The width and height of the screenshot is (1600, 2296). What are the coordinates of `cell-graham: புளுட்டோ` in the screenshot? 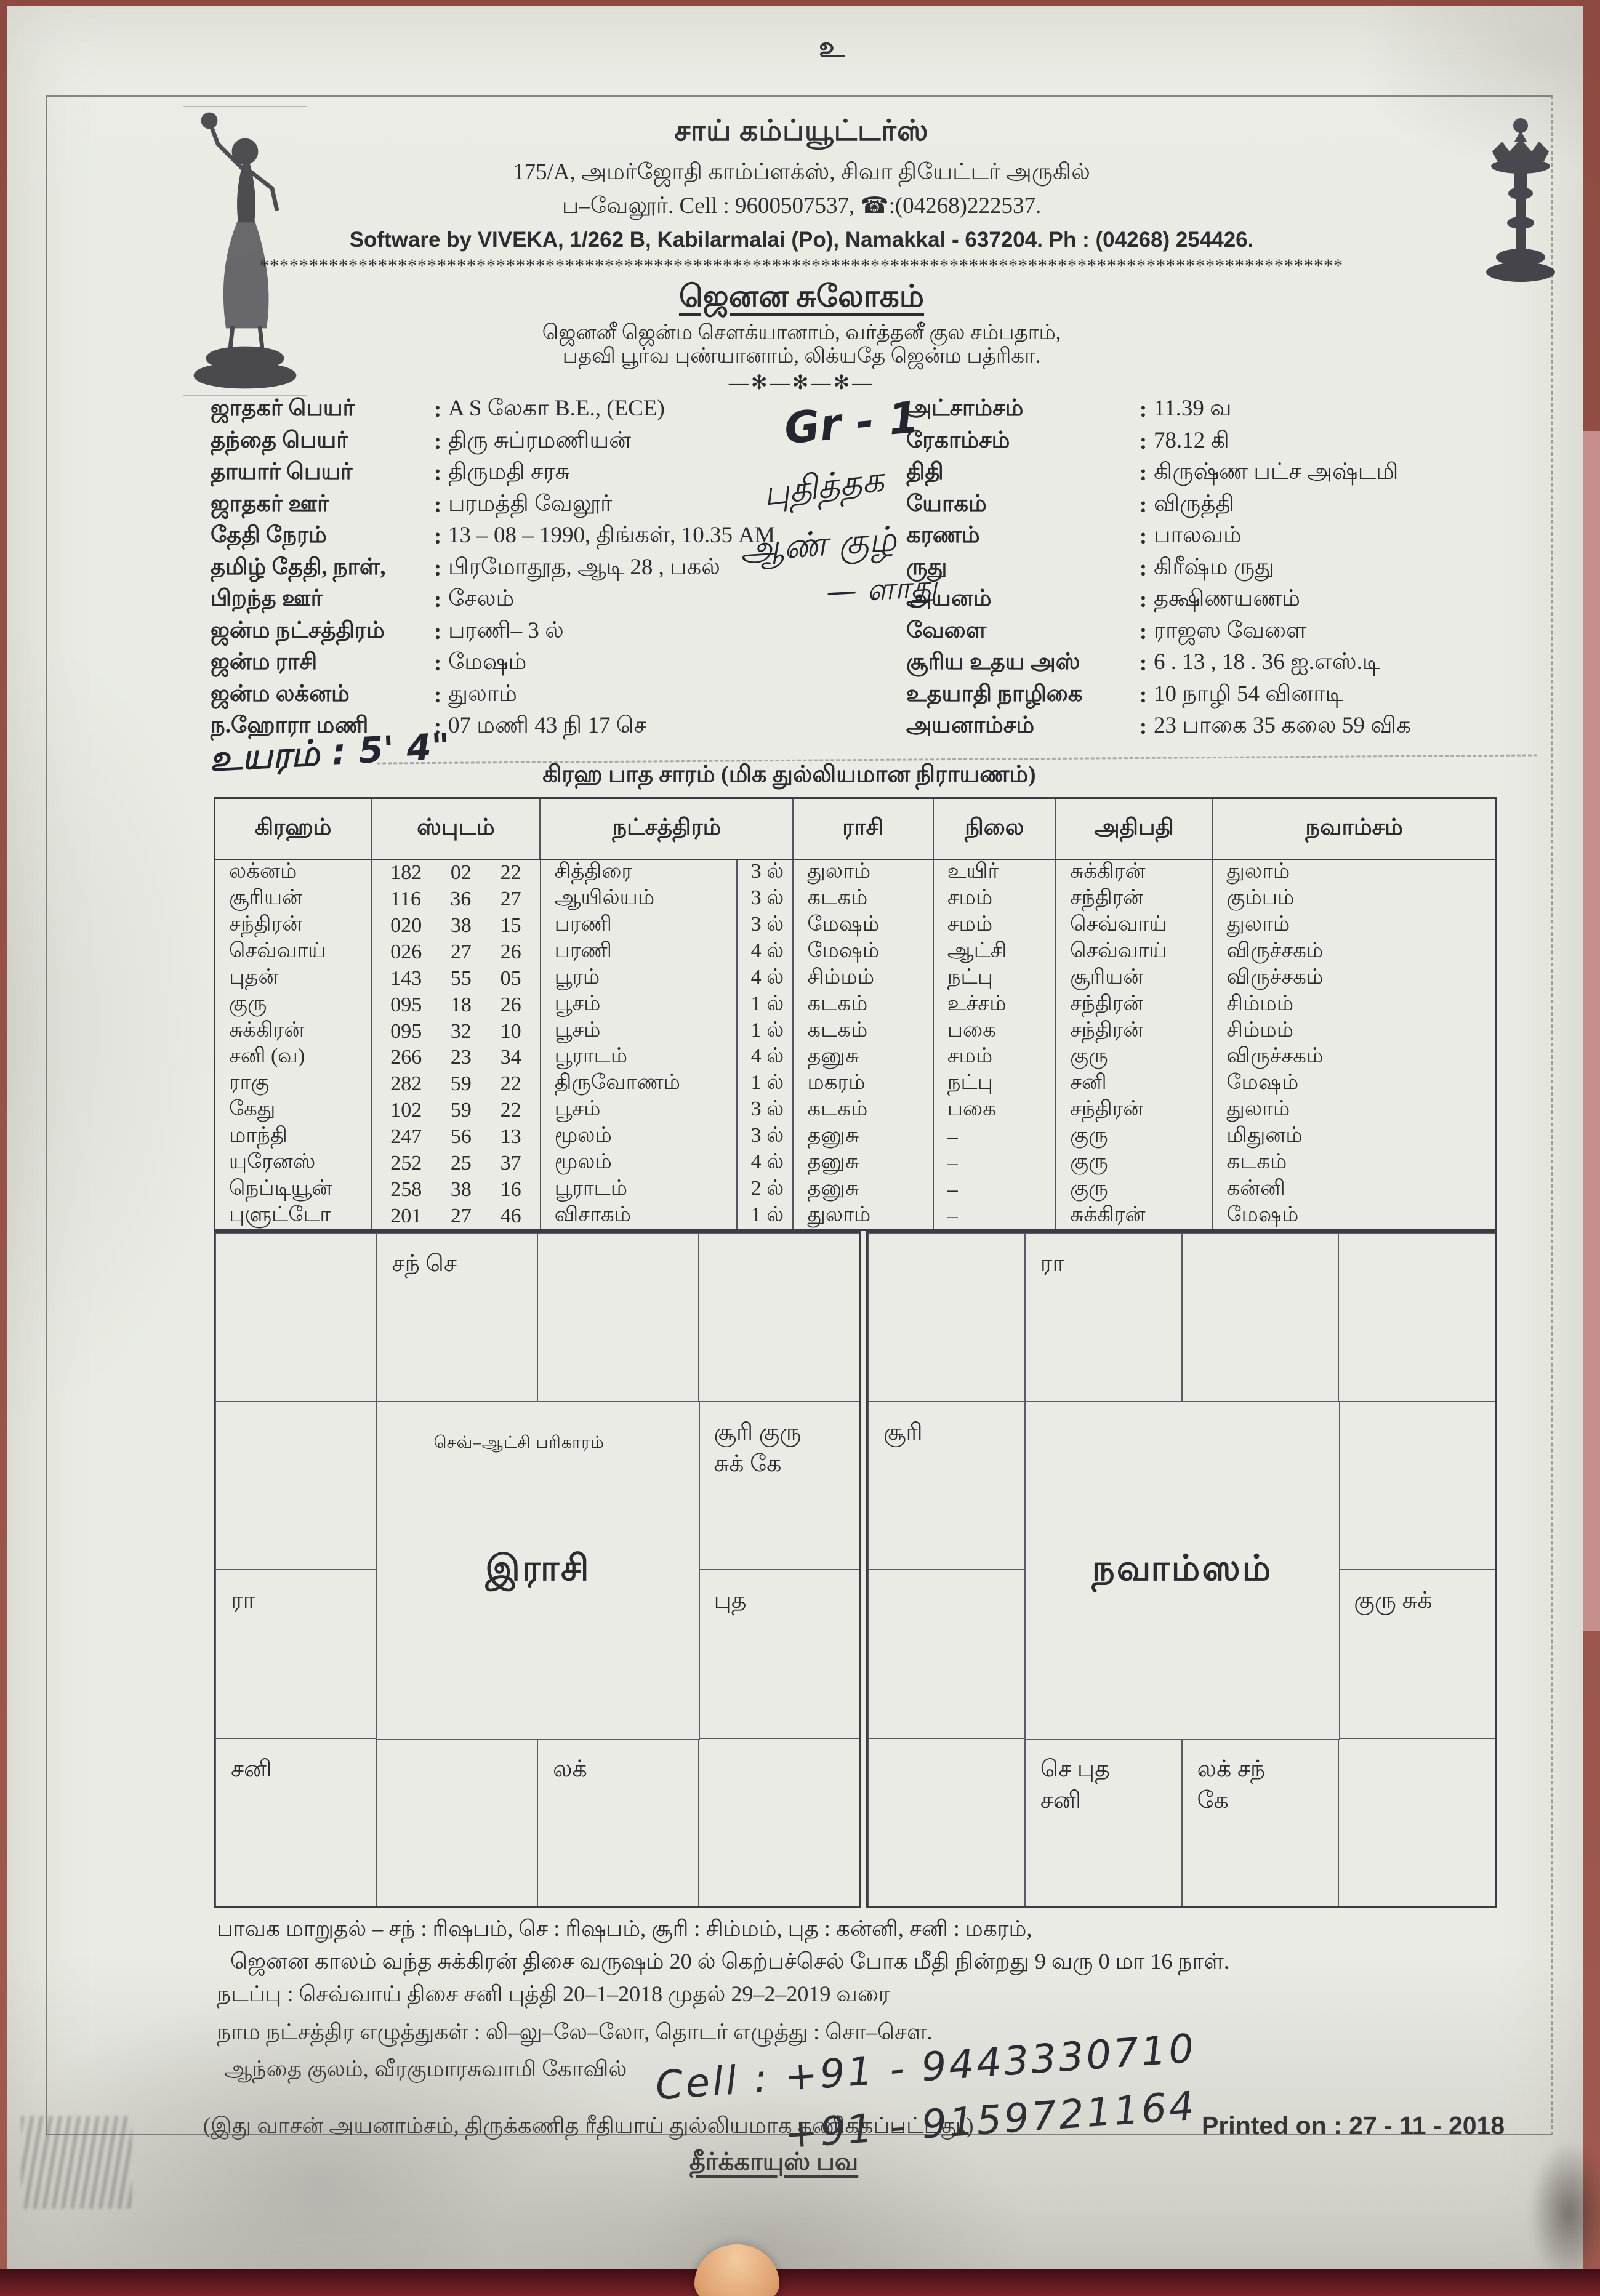 It's located at (293, 1216).